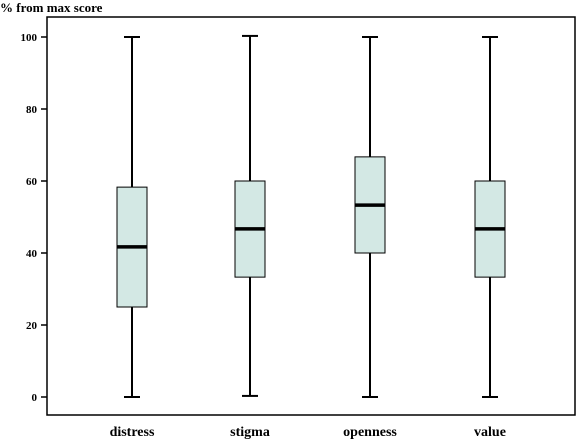 This screenshot has width=578, height=445. Describe the element at coordinates (32, 254) in the screenshot. I see `y-tick-label: 40` at that location.